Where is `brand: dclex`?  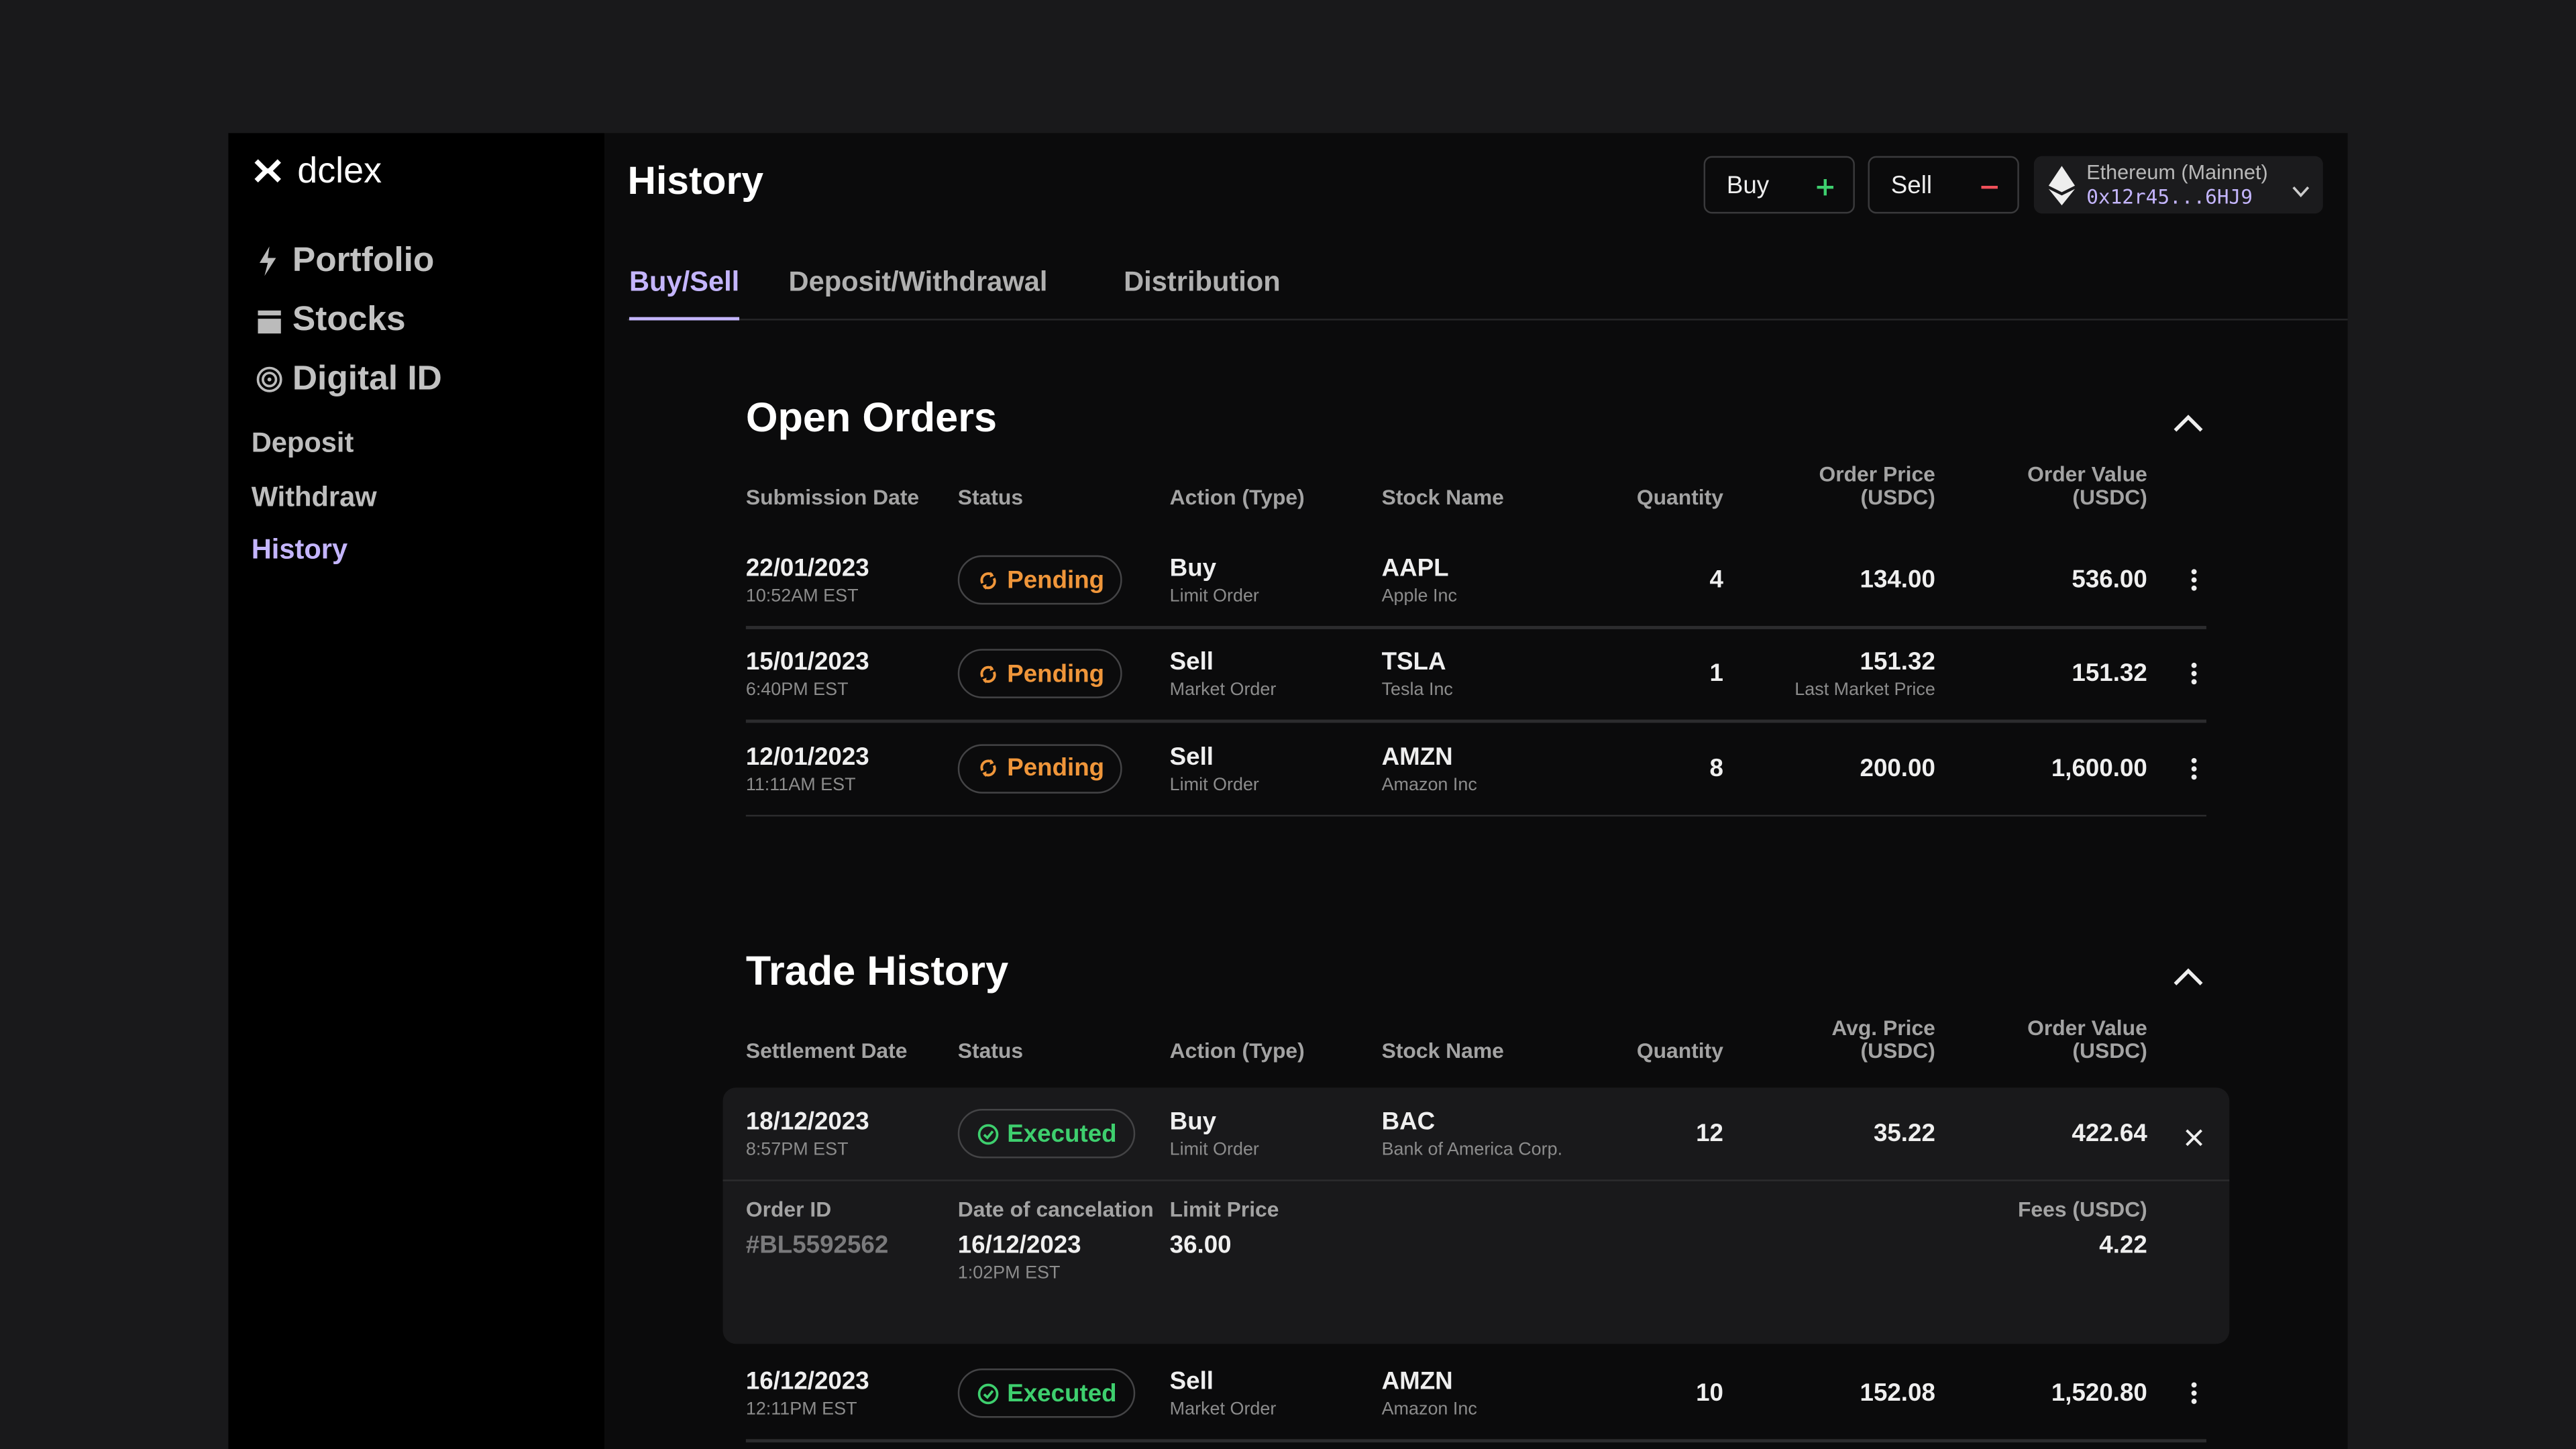 brand: dclex is located at coordinates (339, 170).